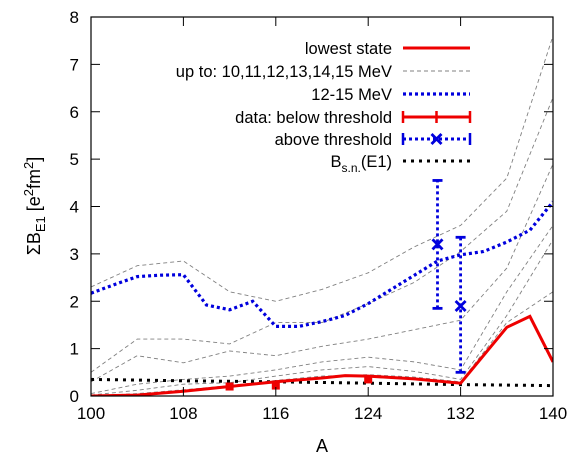 The height and width of the screenshot is (459, 579). Describe the element at coordinates (313, 118) in the screenshot. I see `legend-label-data-below: data: below threshold` at that location.